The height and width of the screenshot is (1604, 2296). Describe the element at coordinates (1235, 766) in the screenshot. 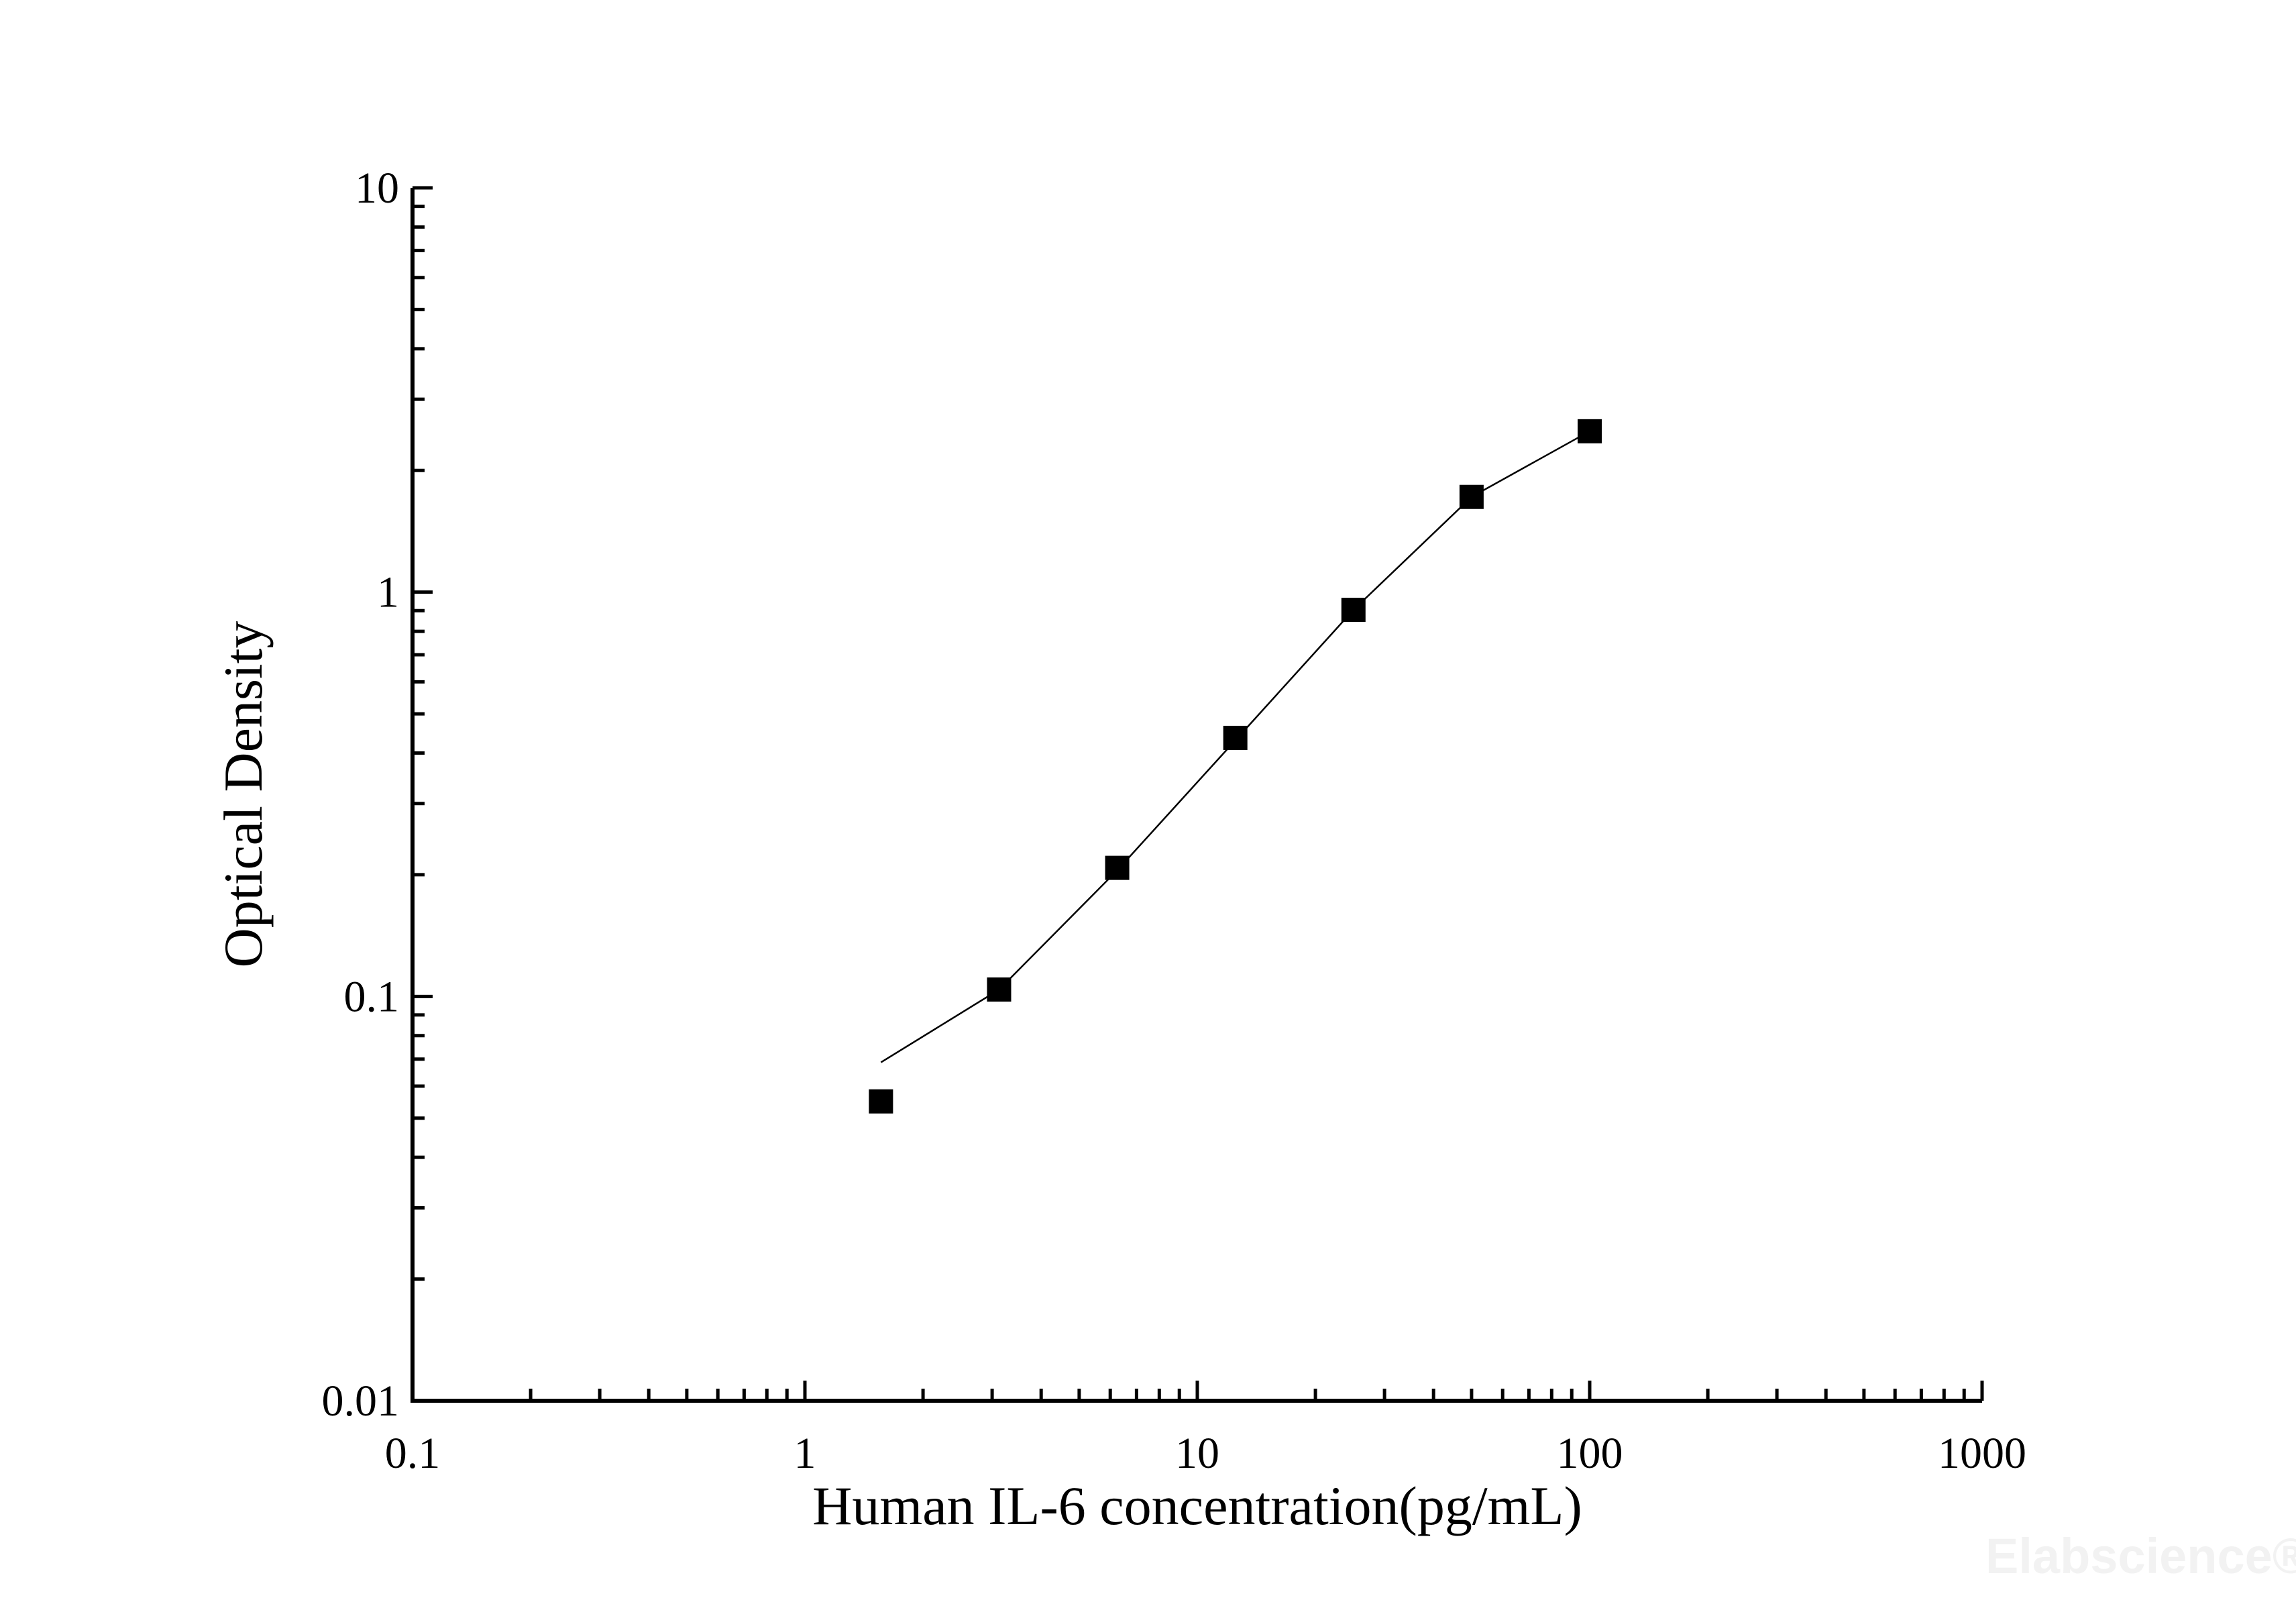

I see `data-marks` at that location.